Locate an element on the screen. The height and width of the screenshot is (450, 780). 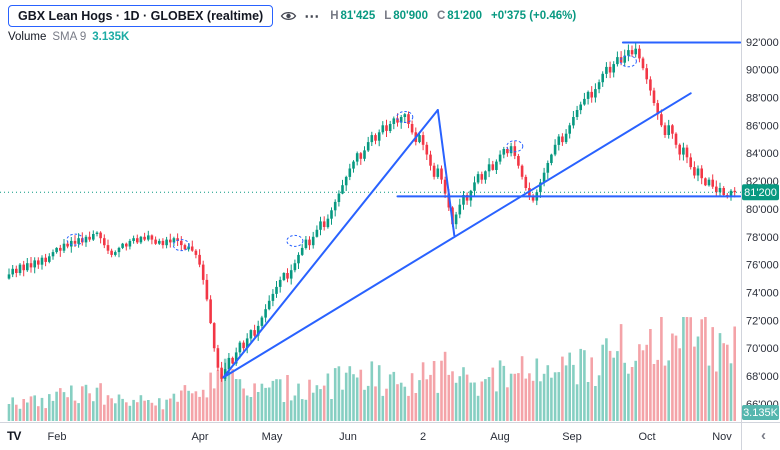
svg-text: 81'200 is located at coordinates (760, 193).